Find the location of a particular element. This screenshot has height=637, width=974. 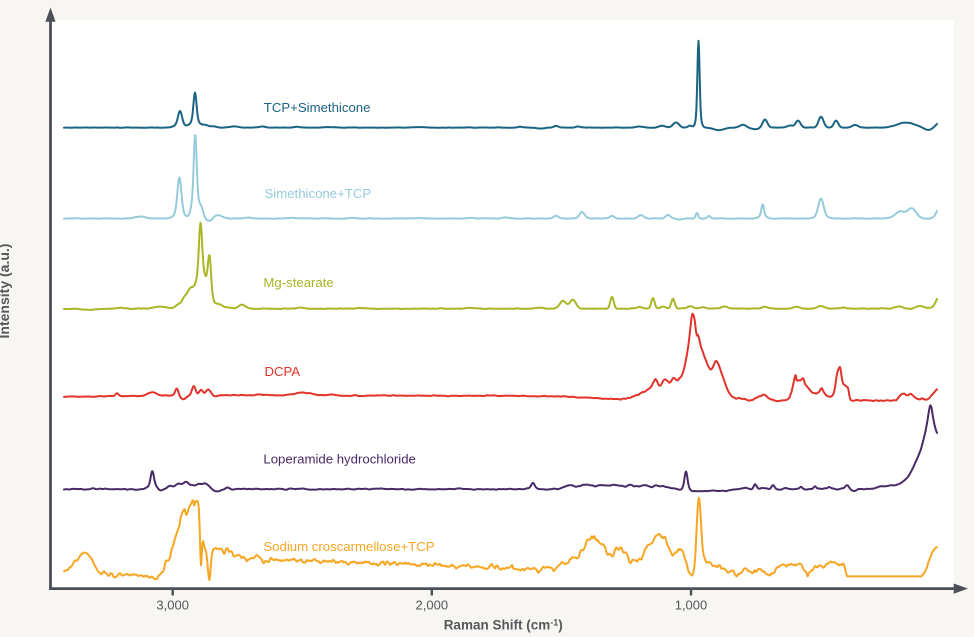

svg-text: Loperamide hydrochloride is located at coordinates (339, 459).